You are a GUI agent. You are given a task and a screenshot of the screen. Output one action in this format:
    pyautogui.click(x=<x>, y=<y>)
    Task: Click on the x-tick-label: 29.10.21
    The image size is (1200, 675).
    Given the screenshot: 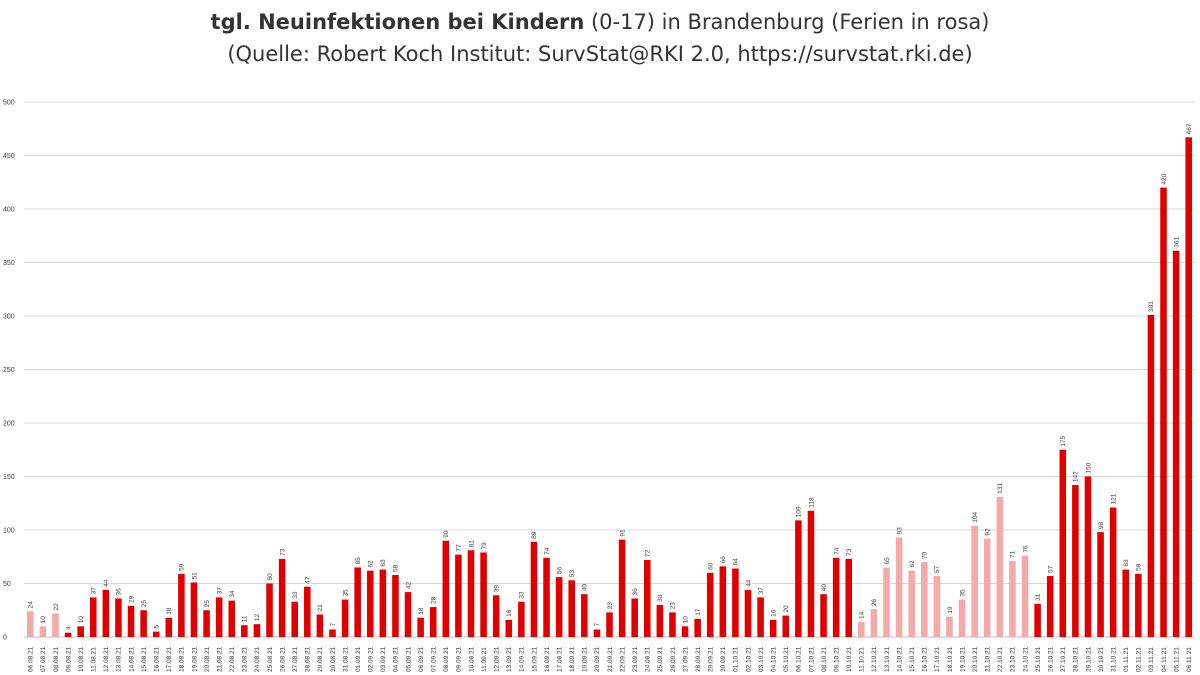 What is the action you would take?
    pyautogui.click(x=1088, y=659)
    